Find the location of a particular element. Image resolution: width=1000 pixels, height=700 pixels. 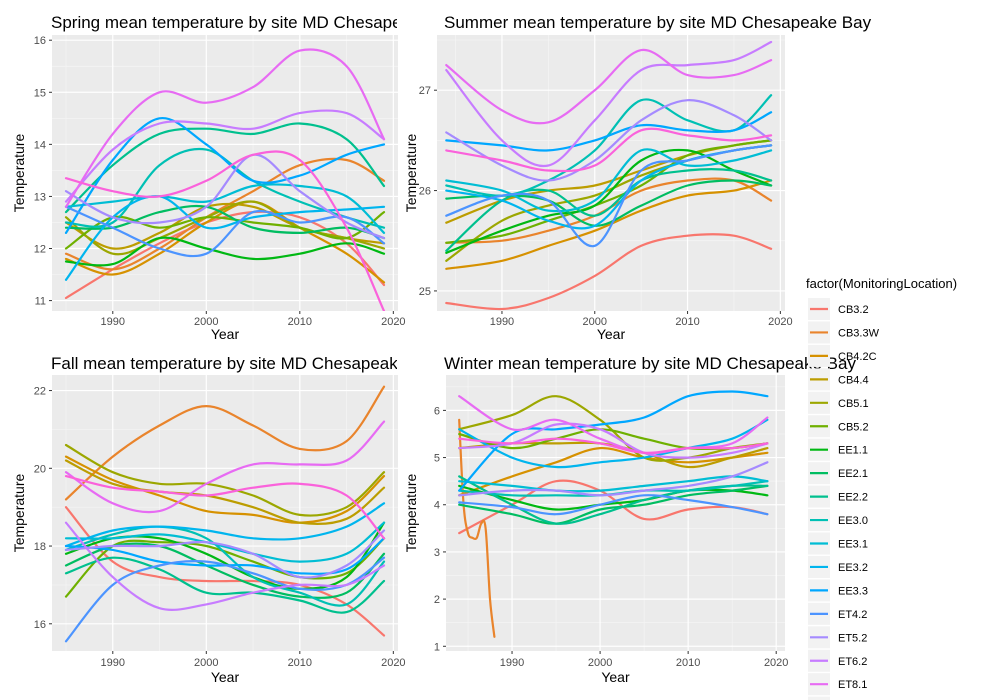

y-tick-label: 27 is located at coordinates (425, 91).